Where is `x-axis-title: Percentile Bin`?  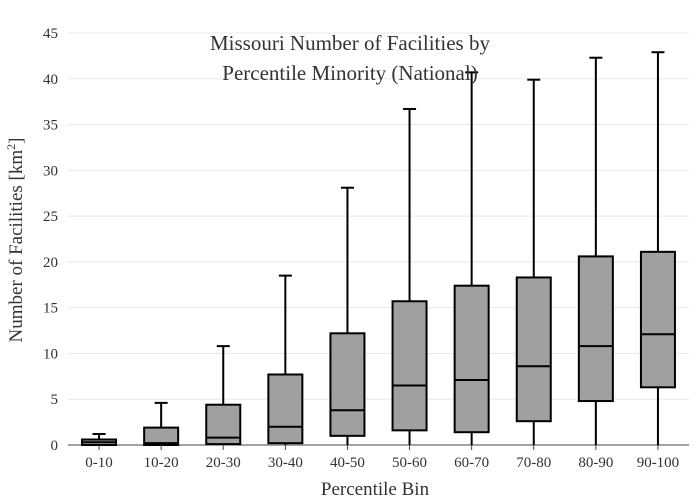
x-axis-title: Percentile Bin is located at coordinates (375, 489).